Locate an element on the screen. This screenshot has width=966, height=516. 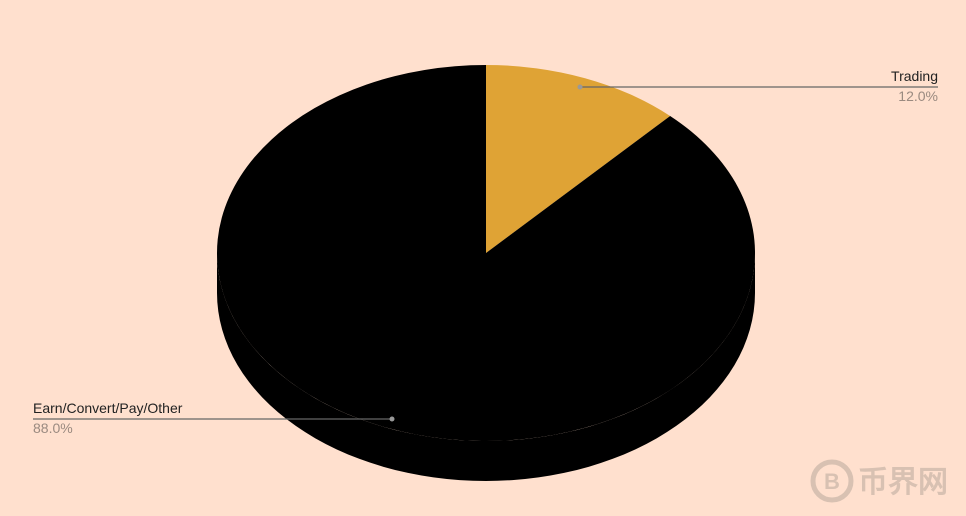
slice-percent-label: 12.0% is located at coordinates (918, 96).